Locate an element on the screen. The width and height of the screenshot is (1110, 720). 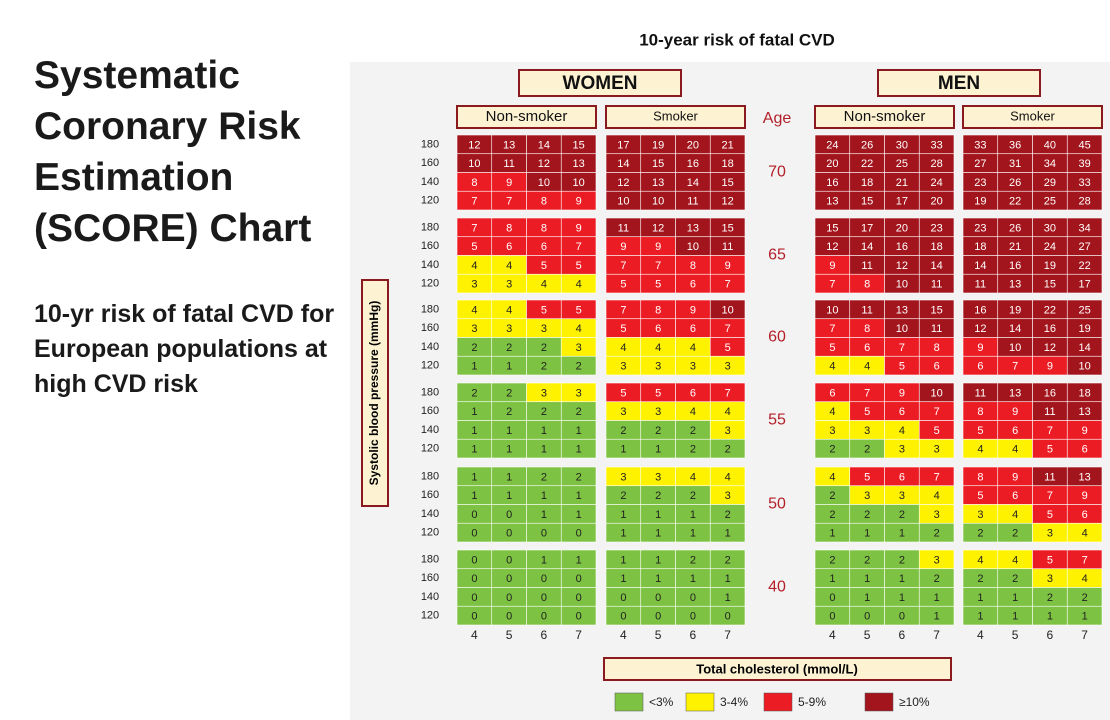
risk-value: 18 is located at coordinates (728, 164).